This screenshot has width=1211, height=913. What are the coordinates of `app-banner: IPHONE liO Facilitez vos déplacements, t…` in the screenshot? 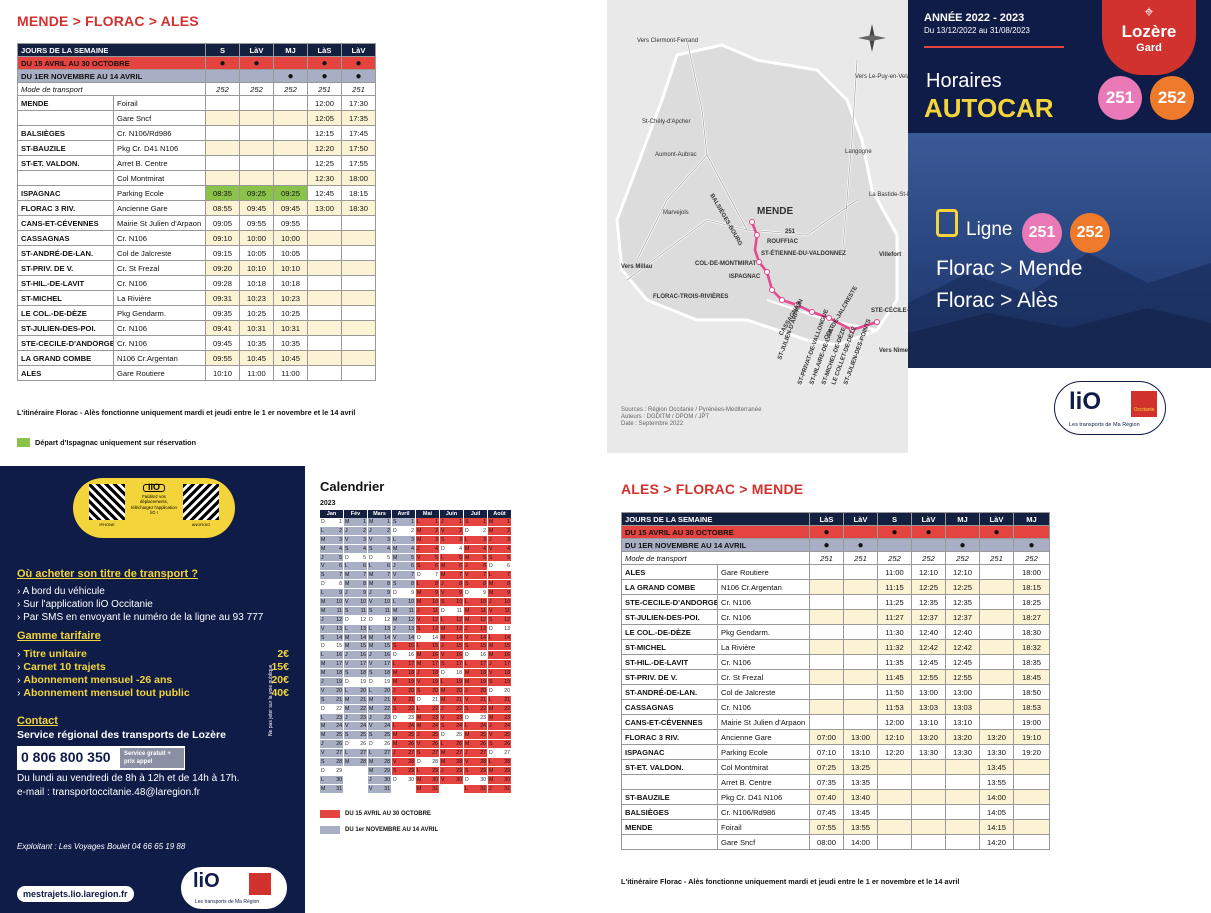 It's located at (154, 508).